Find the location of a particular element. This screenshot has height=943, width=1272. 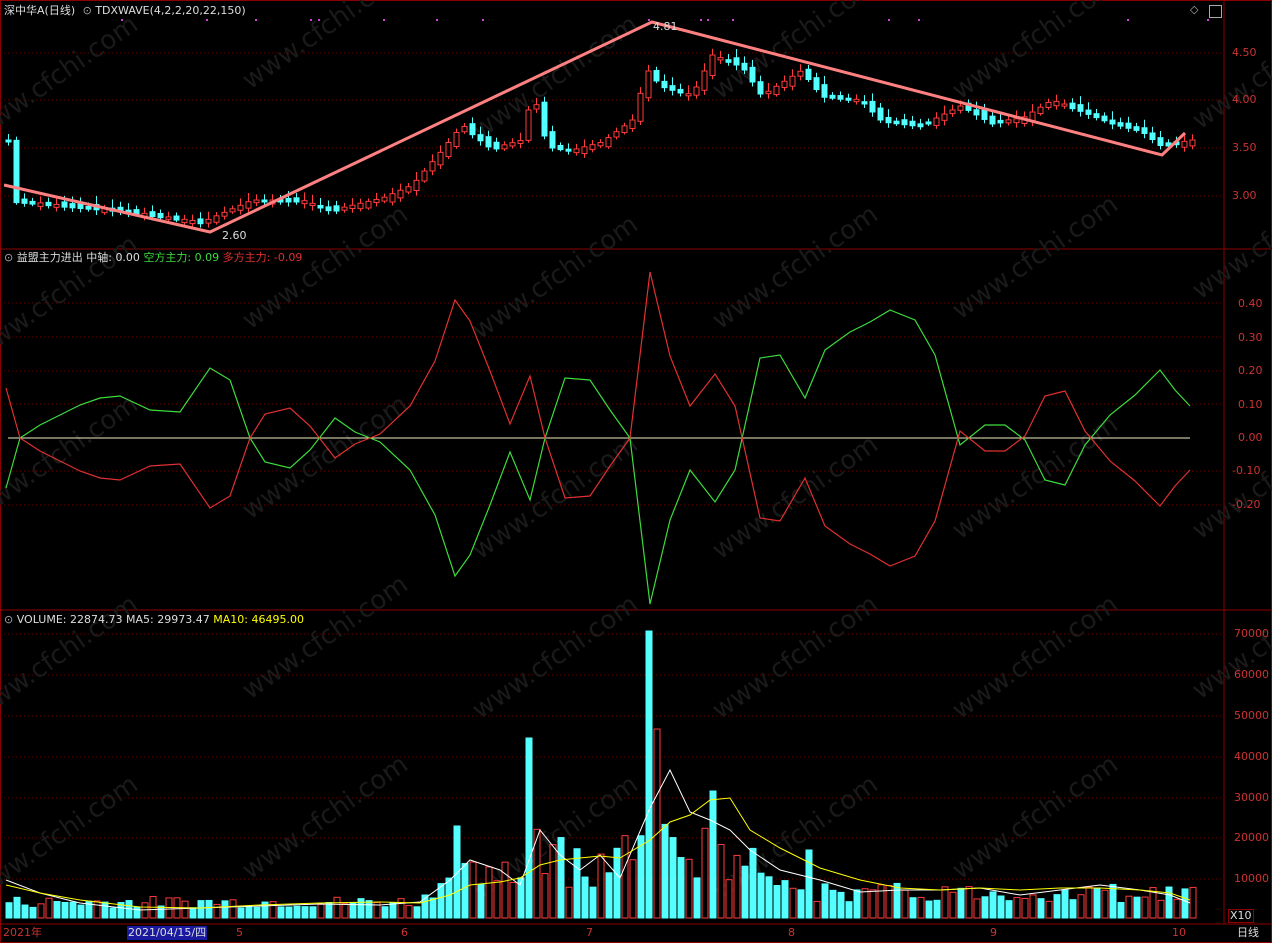

volume-label: VOLUME: is located at coordinates (41, 619).